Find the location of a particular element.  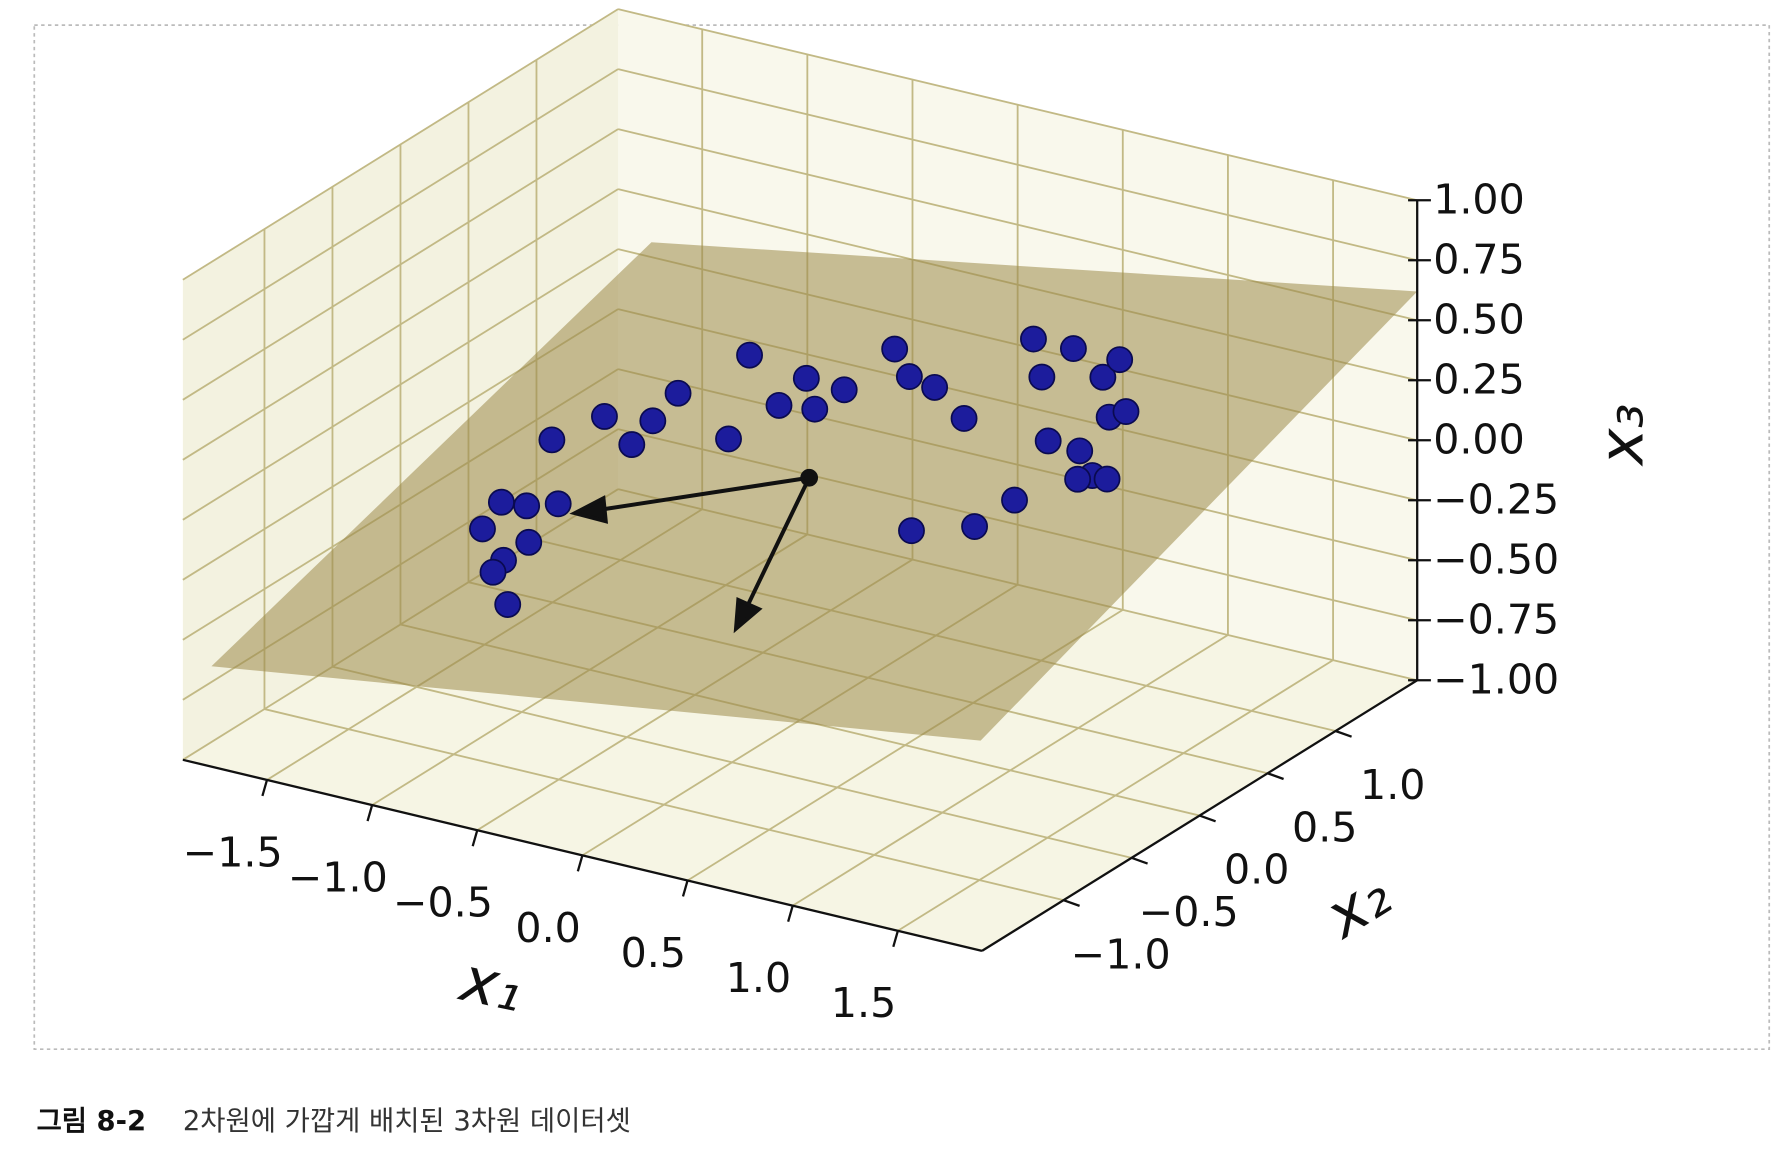

x-tick-label: −1.0 is located at coordinates (338, 877).